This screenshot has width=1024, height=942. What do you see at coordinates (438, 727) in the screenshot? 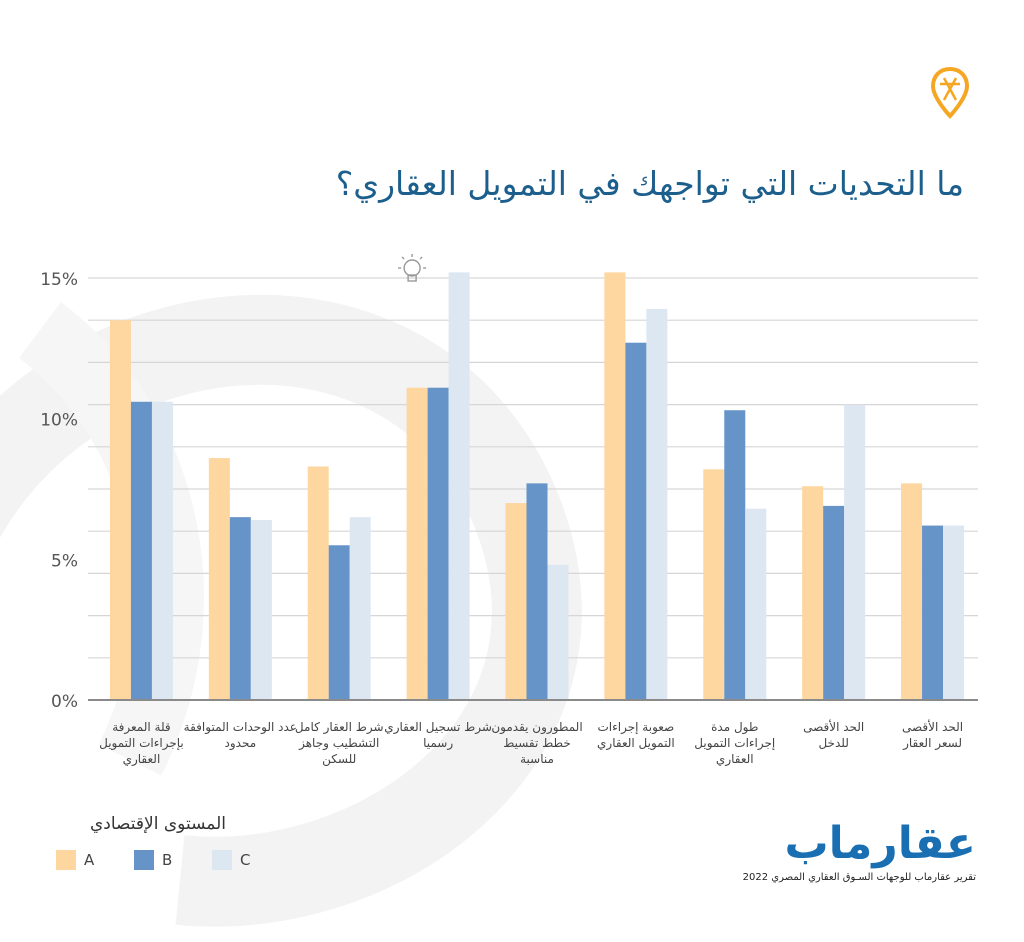
I see `category-label: شرط تسجيل العقاري` at bounding box center [438, 727].